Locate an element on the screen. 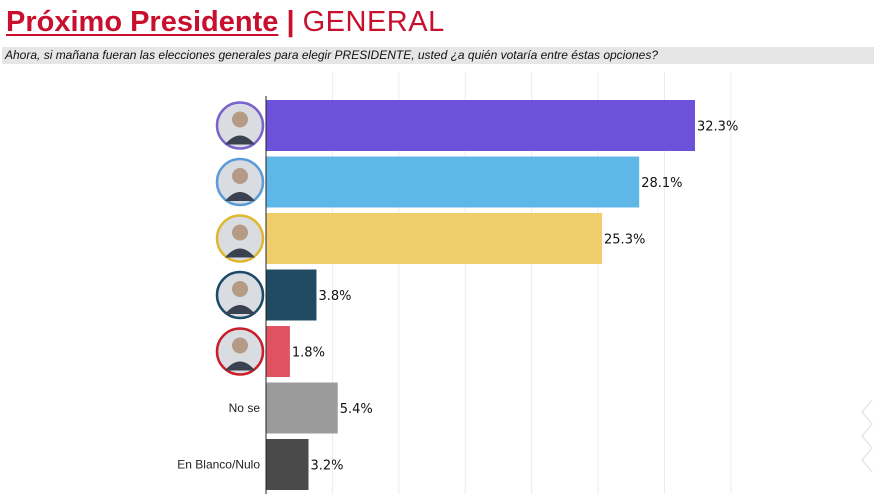 The width and height of the screenshot is (878, 494). value-label: 3.8% is located at coordinates (334, 296).